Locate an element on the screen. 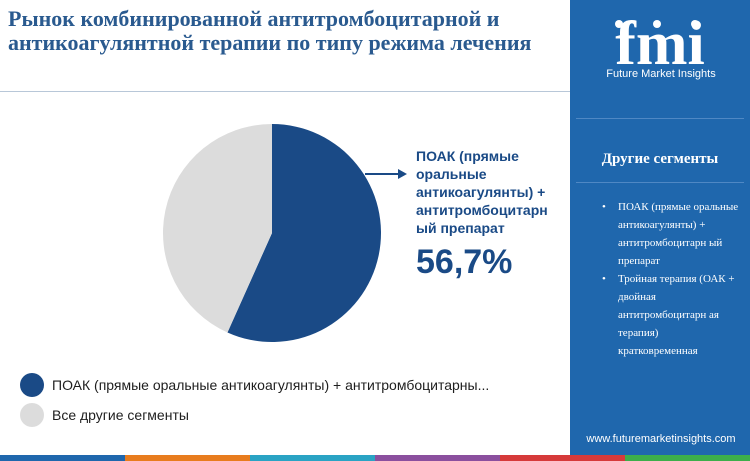 The height and width of the screenshot is (461, 750). legend-swatch-other-segments is located at coordinates (32, 415).